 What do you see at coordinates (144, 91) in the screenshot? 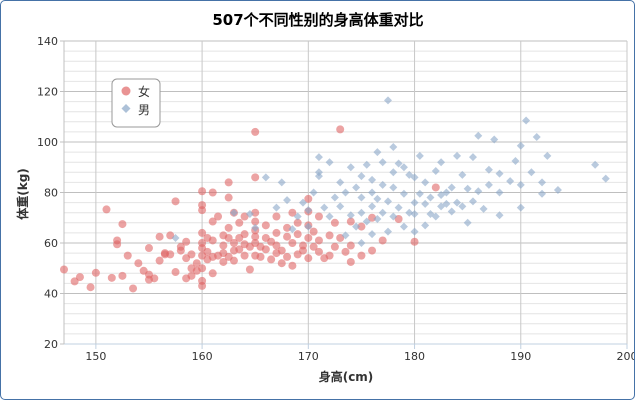
I see `legend-label-female: 女` at bounding box center [144, 91].